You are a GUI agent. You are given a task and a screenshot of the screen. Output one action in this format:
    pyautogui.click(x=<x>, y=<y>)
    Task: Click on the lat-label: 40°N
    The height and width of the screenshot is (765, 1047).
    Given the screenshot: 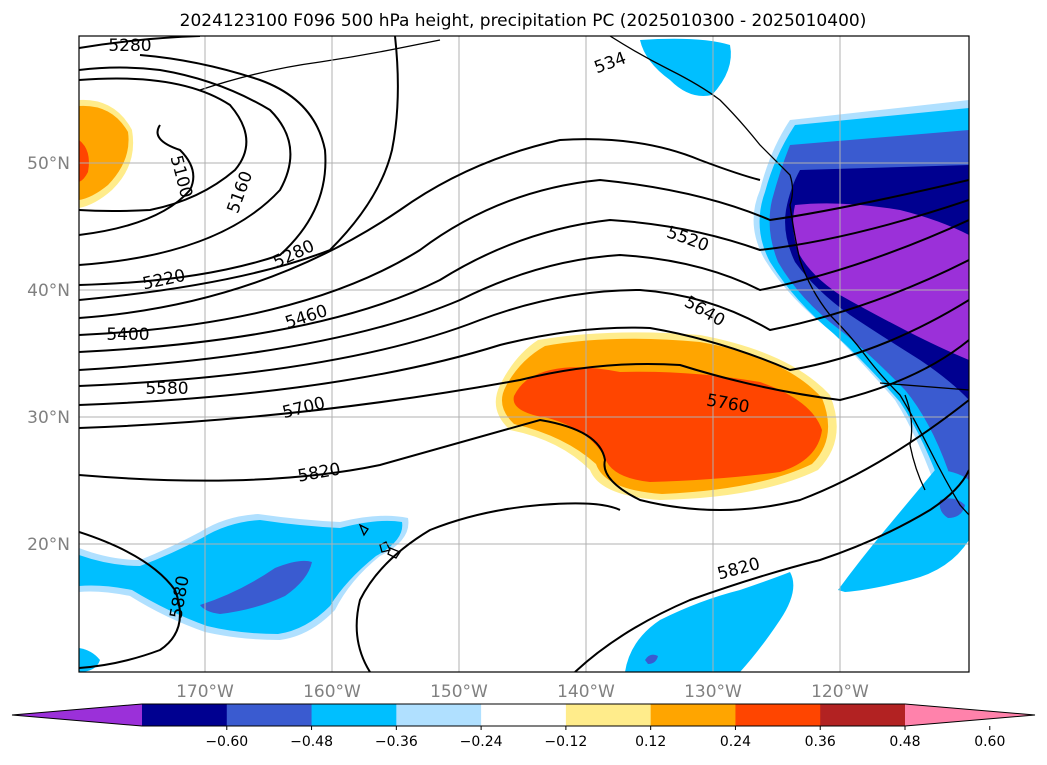 What is the action you would take?
    pyautogui.click(x=48, y=291)
    